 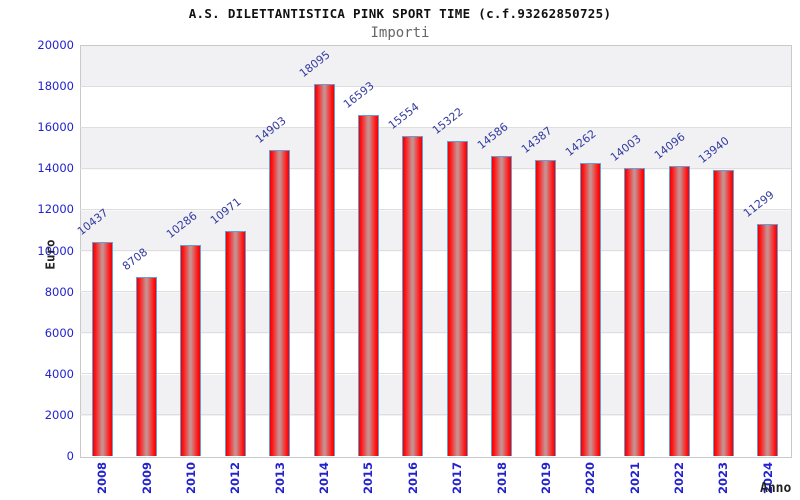 What do you see at coordinates (590, 478) in the screenshot?
I see `x-tick-label: 2020` at bounding box center [590, 478].